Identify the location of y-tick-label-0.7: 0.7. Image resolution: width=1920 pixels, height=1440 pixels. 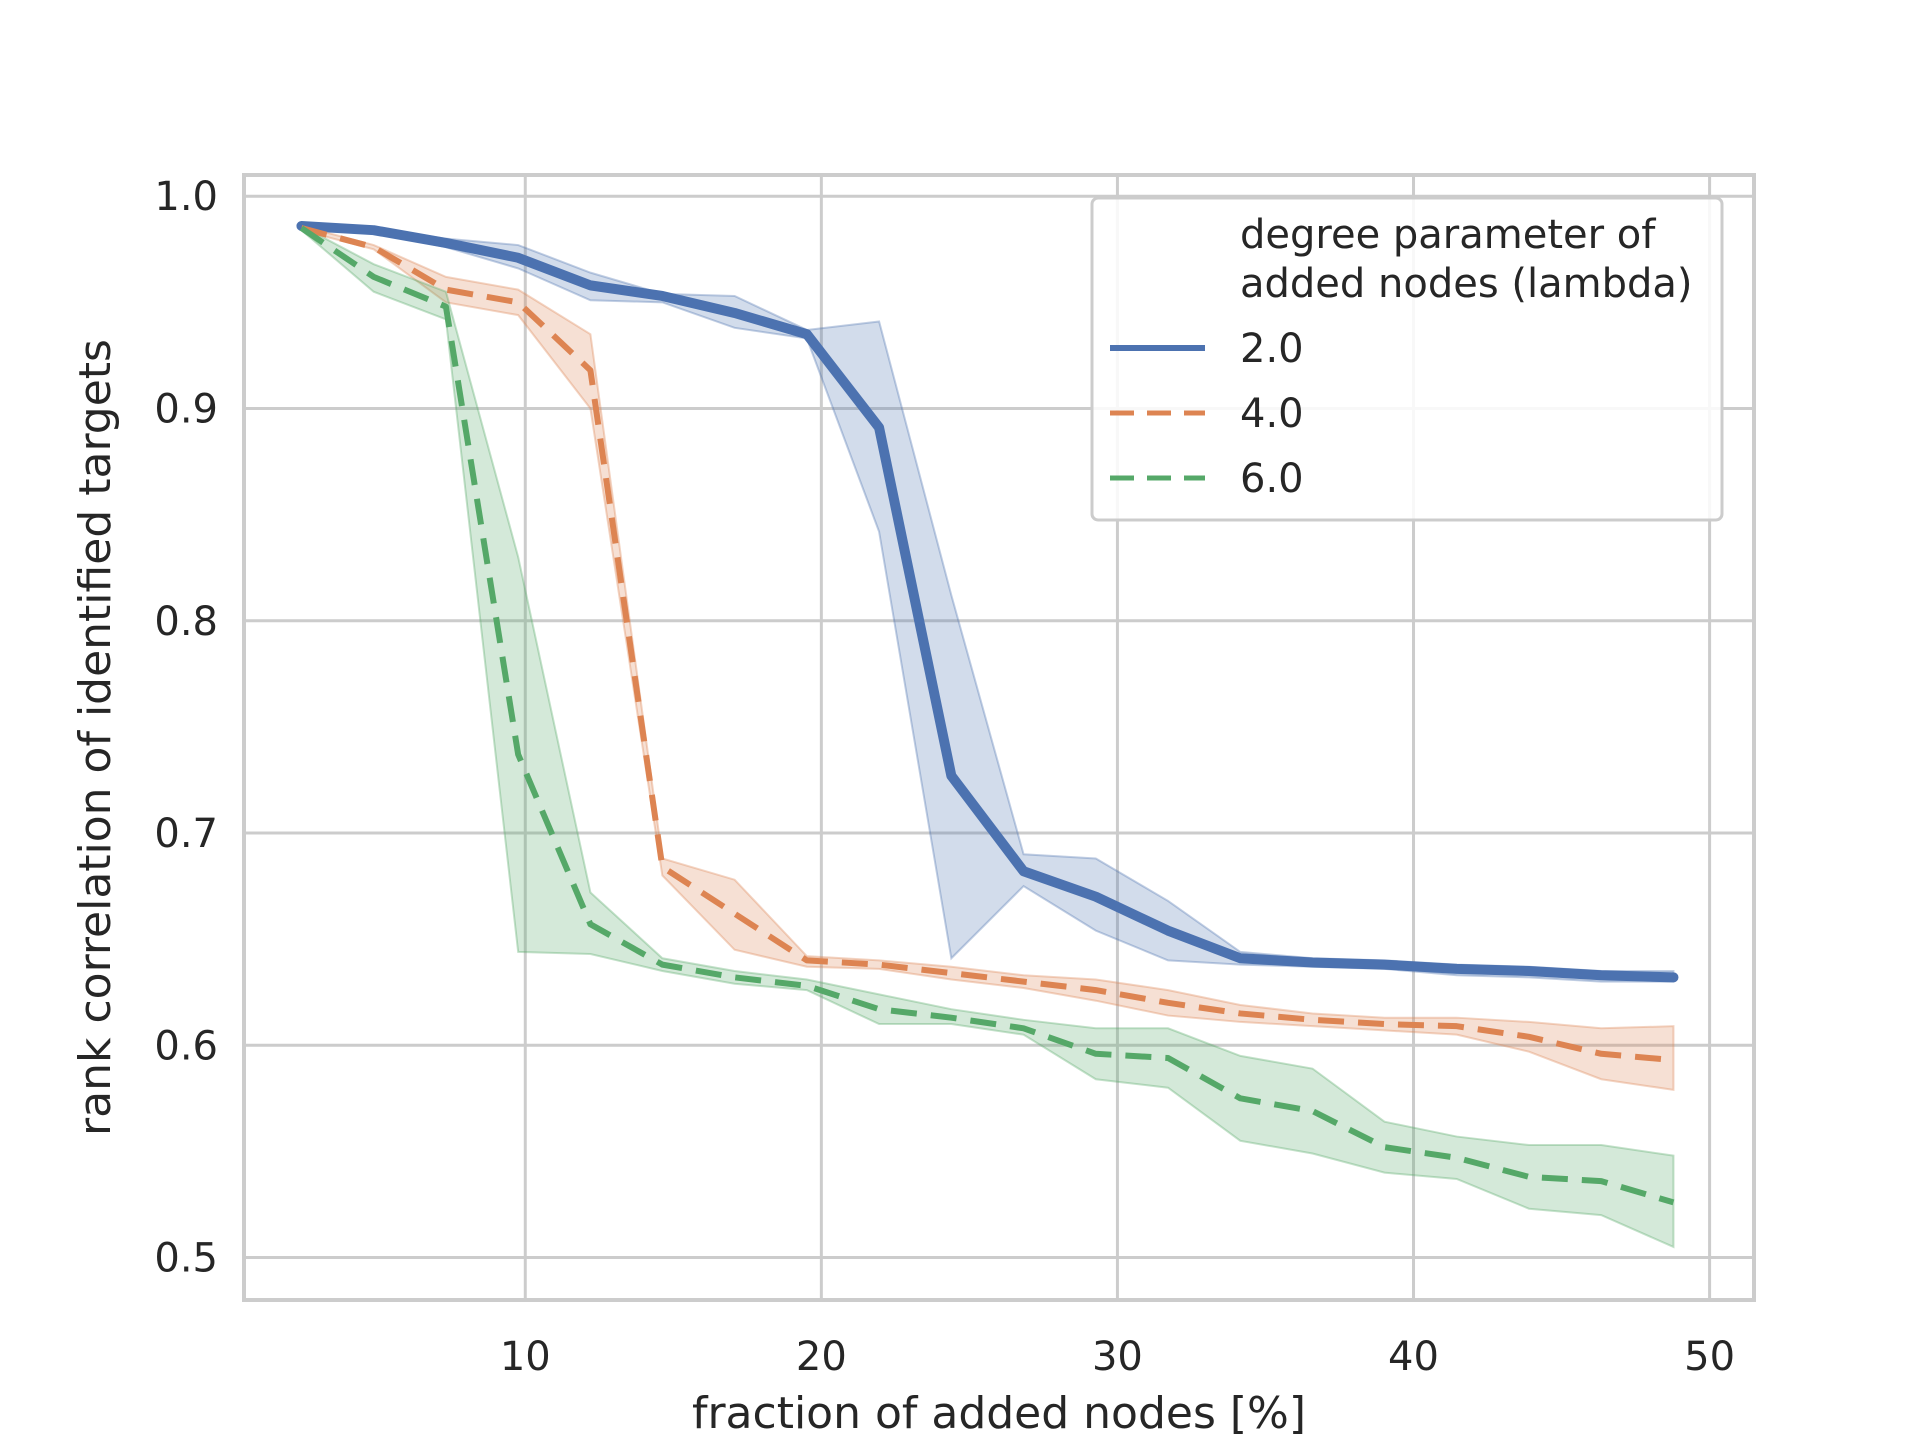
(186, 834).